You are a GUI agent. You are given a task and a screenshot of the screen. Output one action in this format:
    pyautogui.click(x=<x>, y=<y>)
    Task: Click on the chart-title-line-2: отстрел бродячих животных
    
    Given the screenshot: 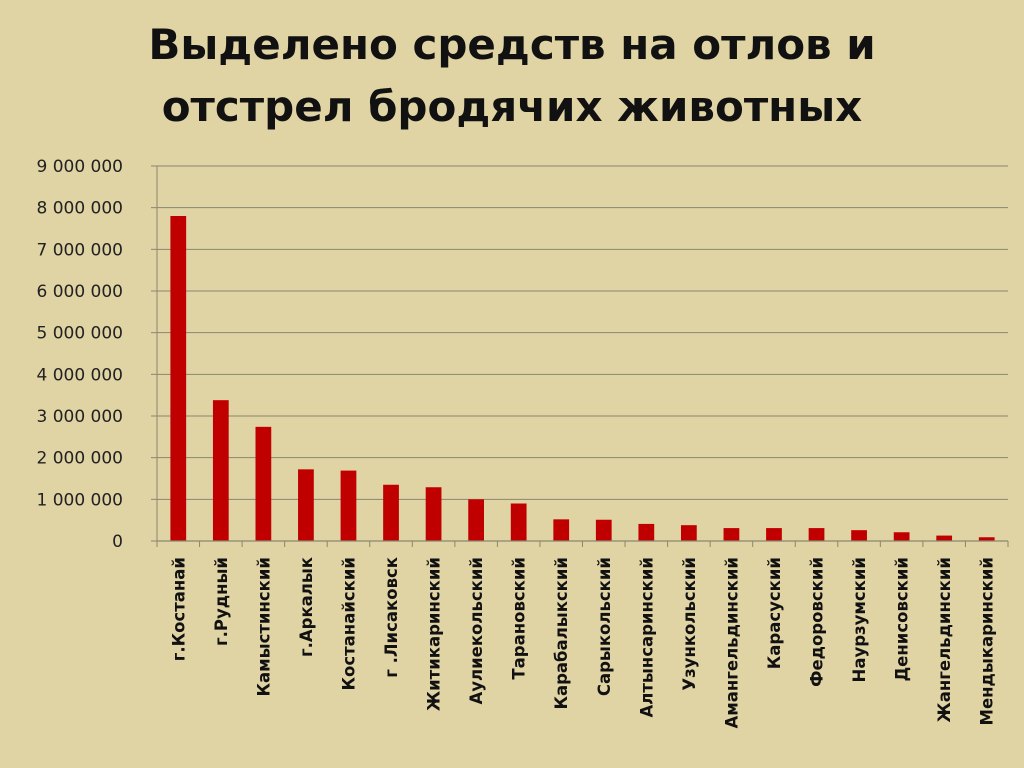 What is the action you would take?
    pyautogui.click(x=512, y=106)
    